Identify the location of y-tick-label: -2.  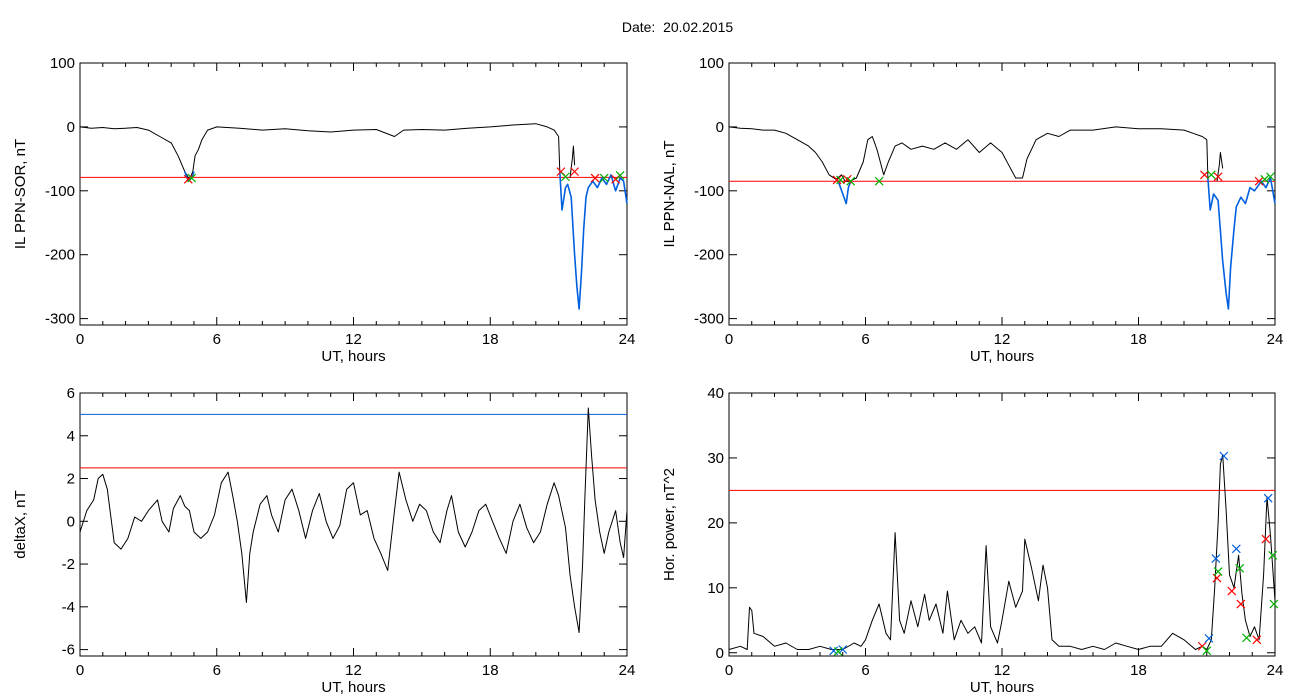
(68, 564).